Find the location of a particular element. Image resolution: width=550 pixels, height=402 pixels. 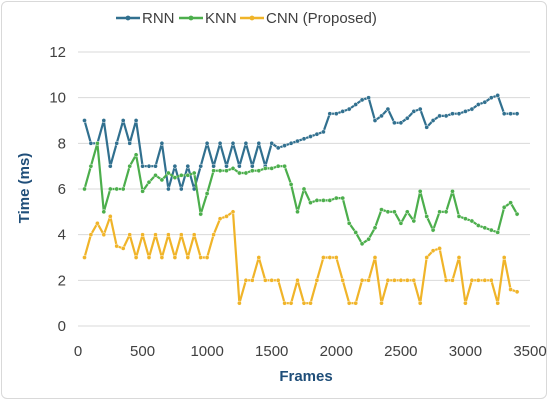

x-tick-labels: 0 500 1000 1500 2000 2500 3000 3500 is located at coordinates (310, 351).